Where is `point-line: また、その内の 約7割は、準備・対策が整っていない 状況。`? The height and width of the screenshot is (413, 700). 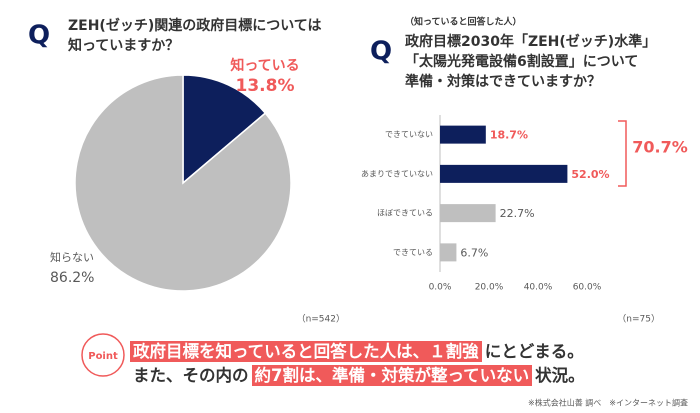 point-line: また、その内の 約7割は、準備・対策が整っていない 状況。 is located at coordinates (359, 376).